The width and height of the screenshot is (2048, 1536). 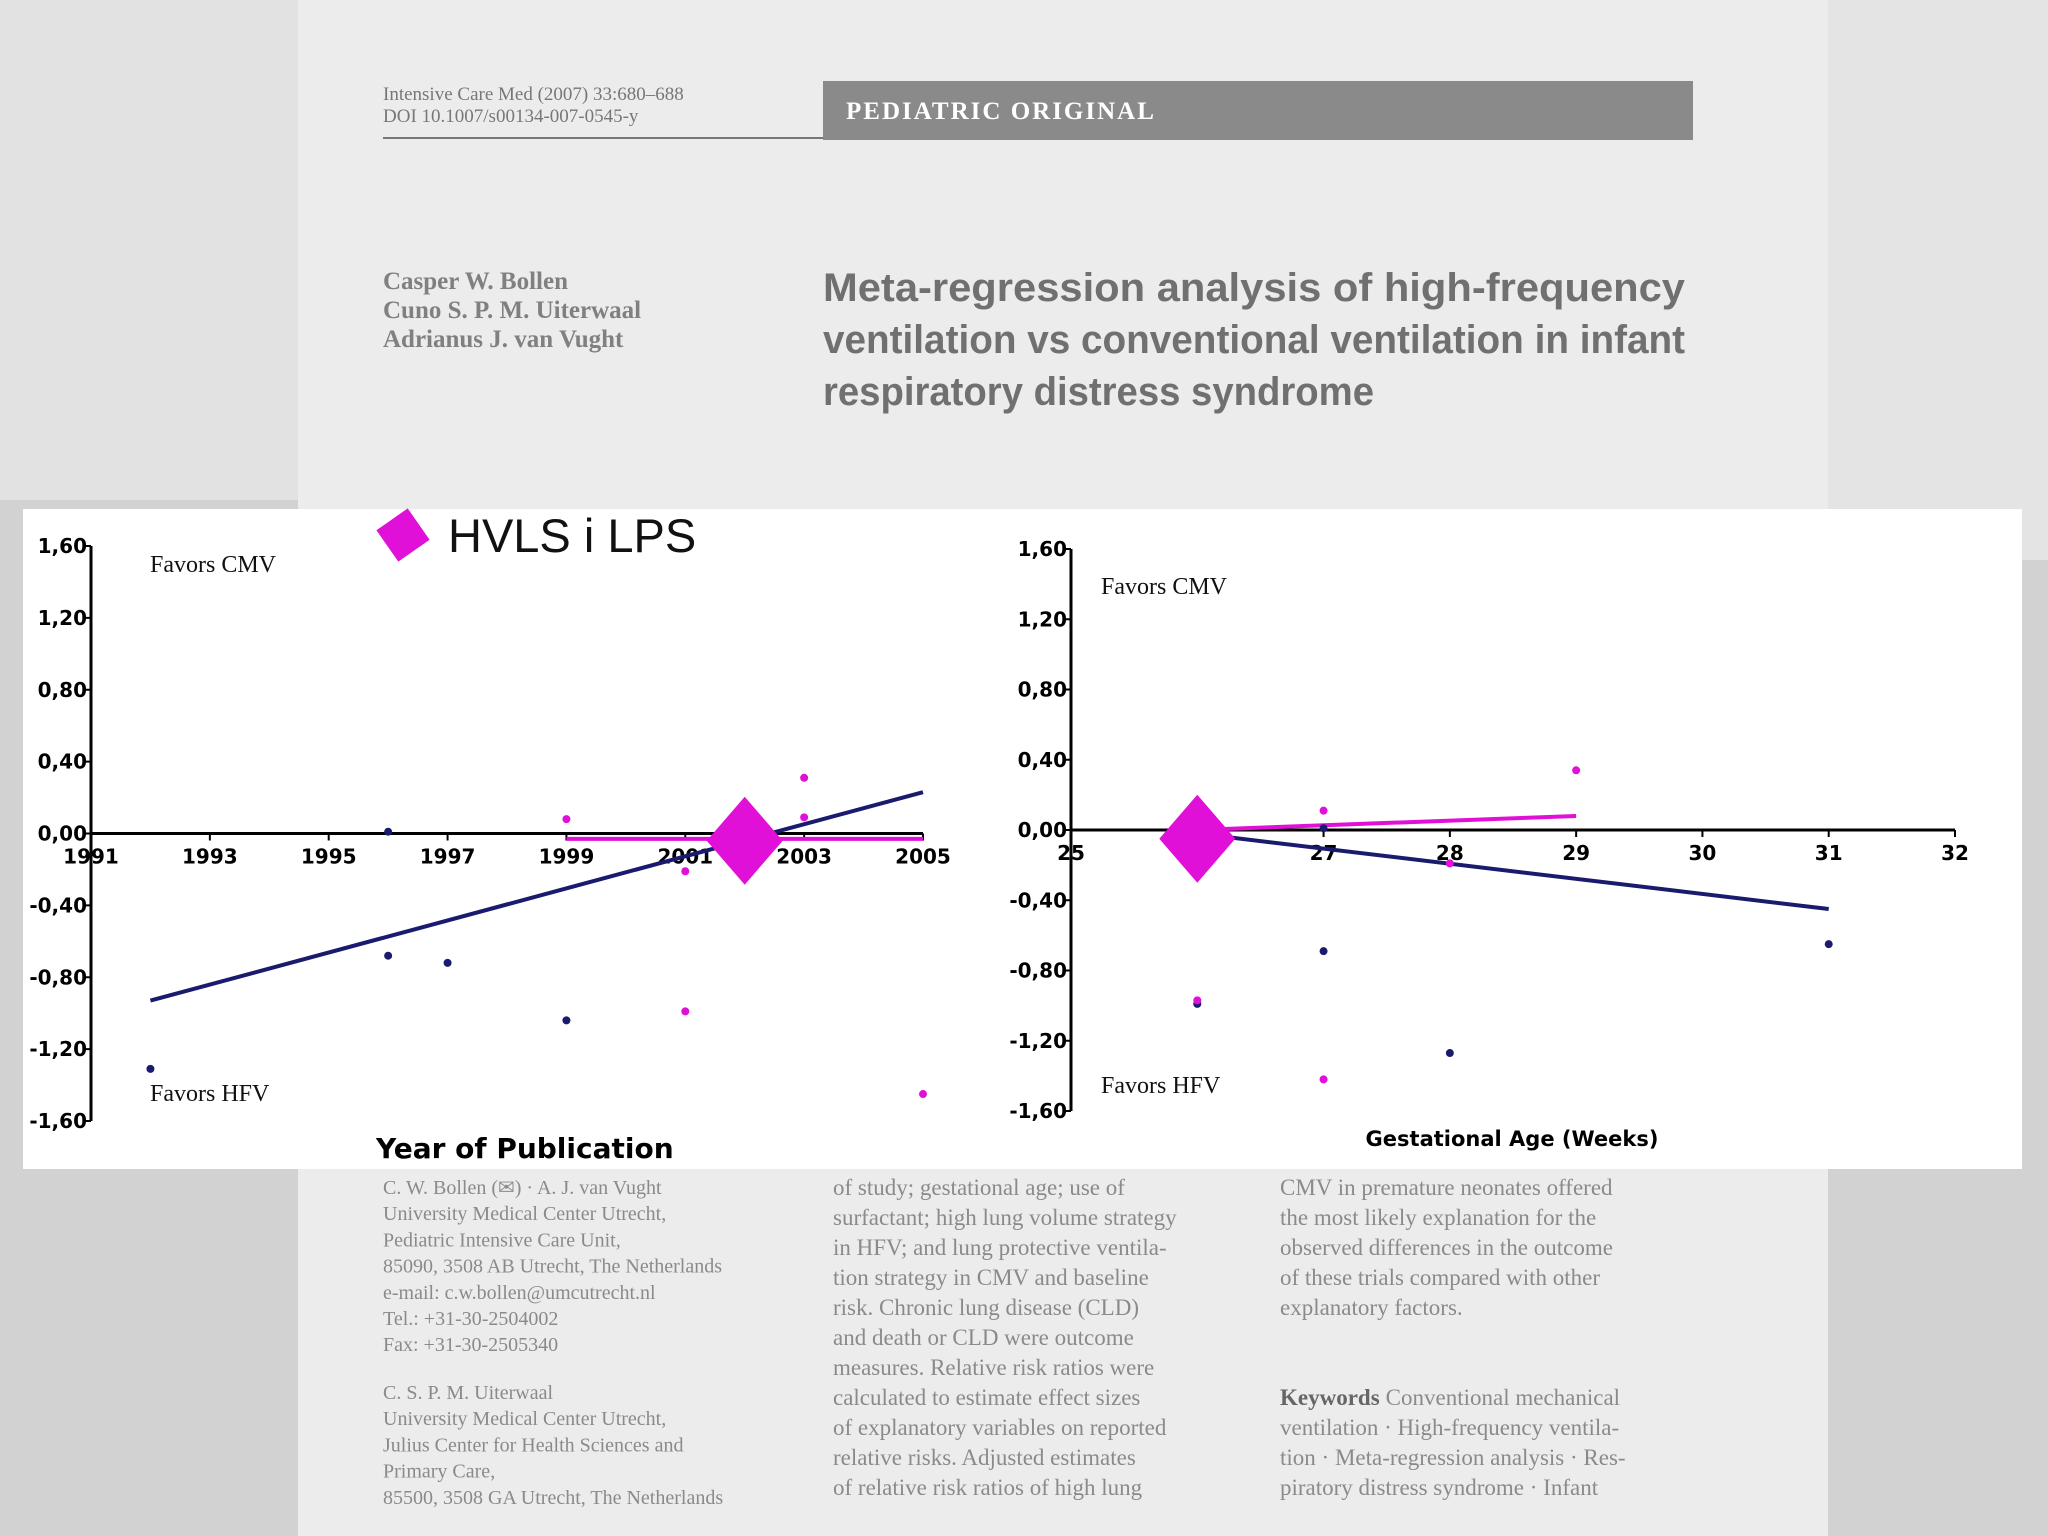 I want to click on journal-line: DOI 10.1007/s00134-007-0545-y, so click(x=511, y=116).